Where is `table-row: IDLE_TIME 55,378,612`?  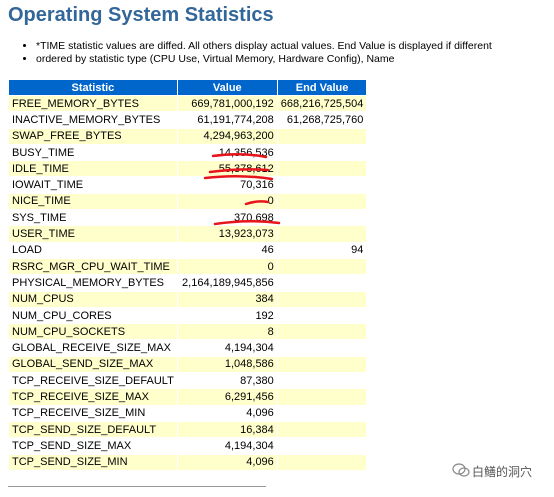 table-row: IDLE_TIME 55,378,612 is located at coordinates (188, 169).